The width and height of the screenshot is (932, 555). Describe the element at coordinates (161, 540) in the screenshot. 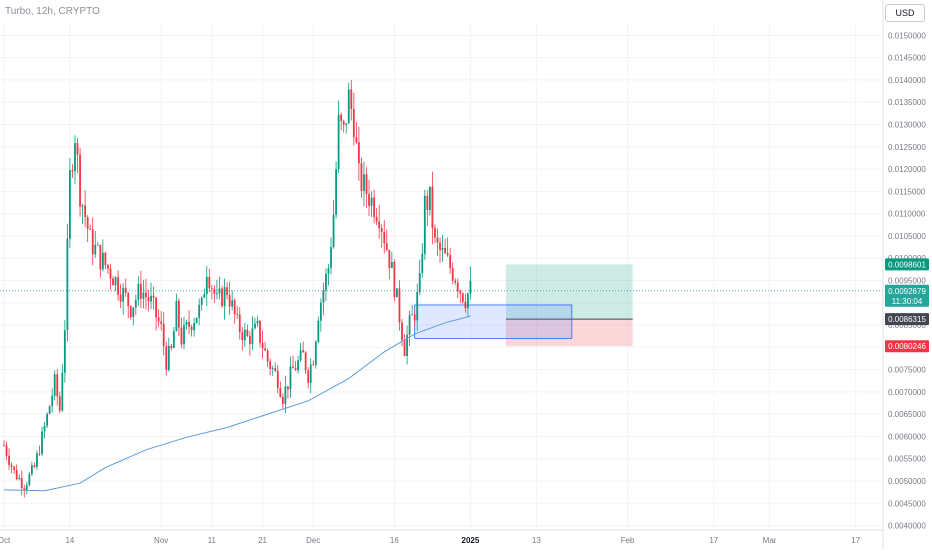

I see `x-tick-label: Nov` at that location.